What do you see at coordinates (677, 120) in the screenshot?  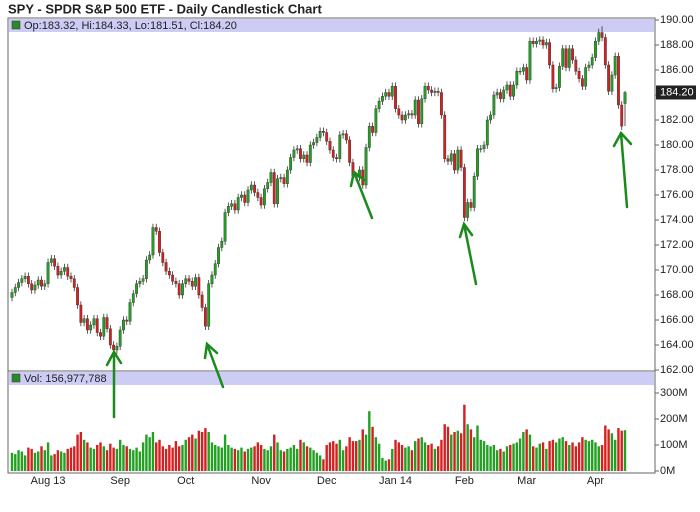 I see `y-tick-label: 182.00` at bounding box center [677, 120].